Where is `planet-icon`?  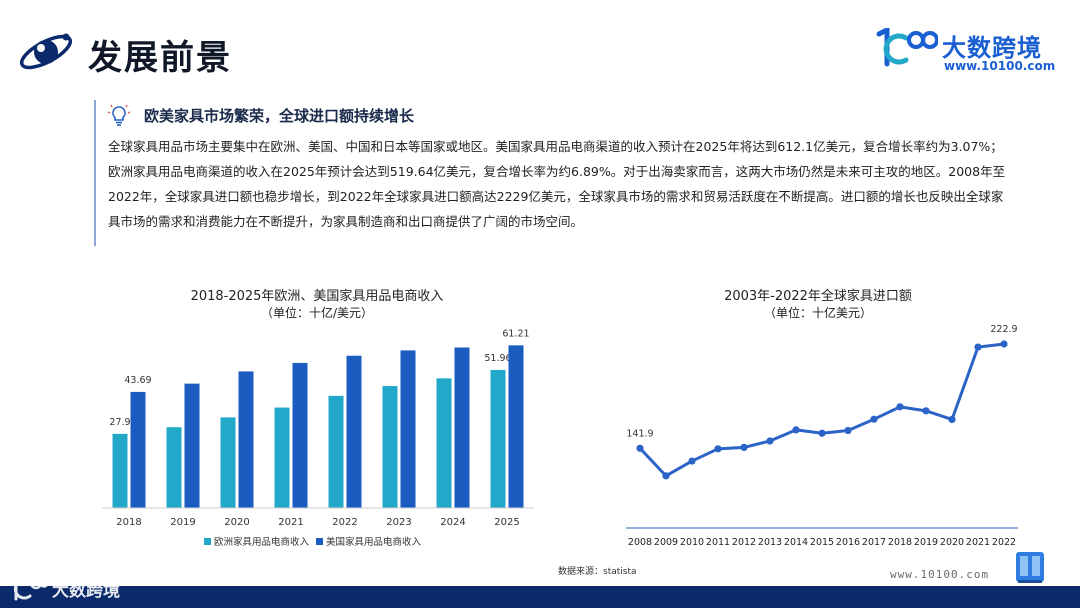 planet-icon is located at coordinates (46, 51).